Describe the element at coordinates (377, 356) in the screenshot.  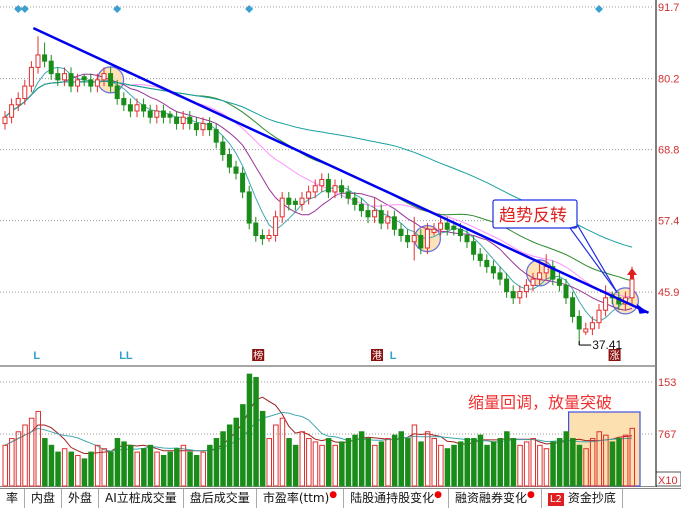
I see `event-stamp-text: 港` at that location.